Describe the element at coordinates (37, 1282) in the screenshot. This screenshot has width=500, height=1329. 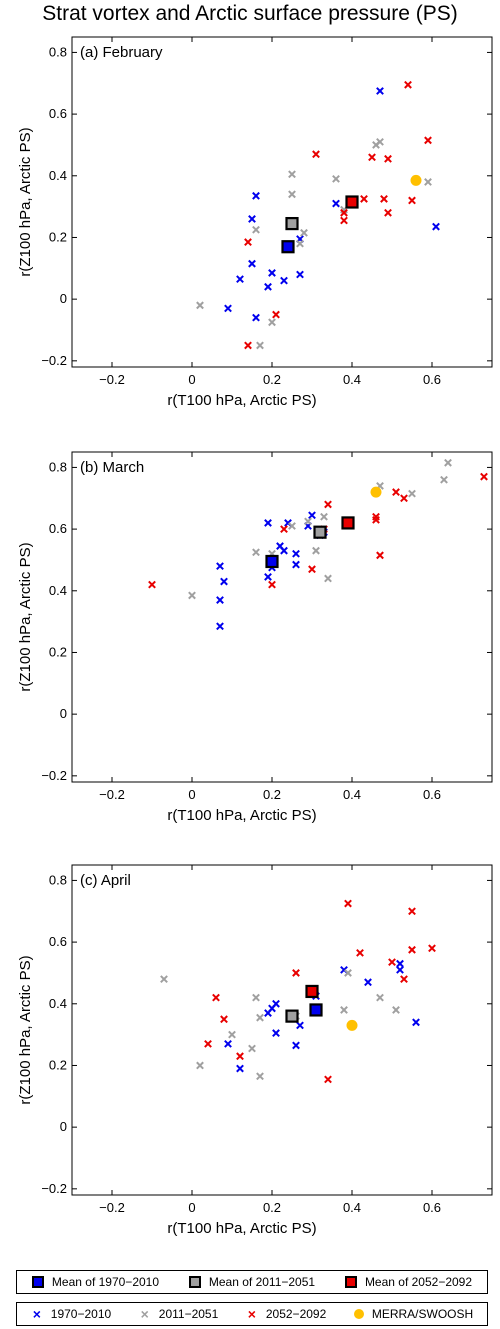
I see `legend-marker-mean-1970` at that location.